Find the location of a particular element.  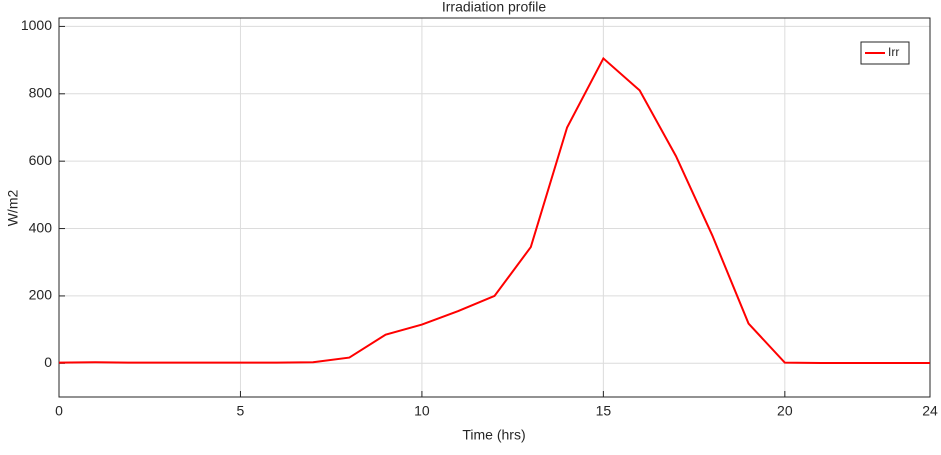

x-tick-label: 15 is located at coordinates (604, 411).